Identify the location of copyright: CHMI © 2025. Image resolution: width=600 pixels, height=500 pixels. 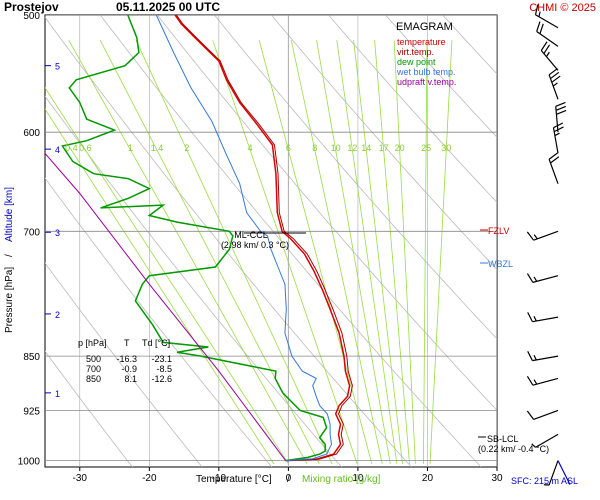
(562, 8).